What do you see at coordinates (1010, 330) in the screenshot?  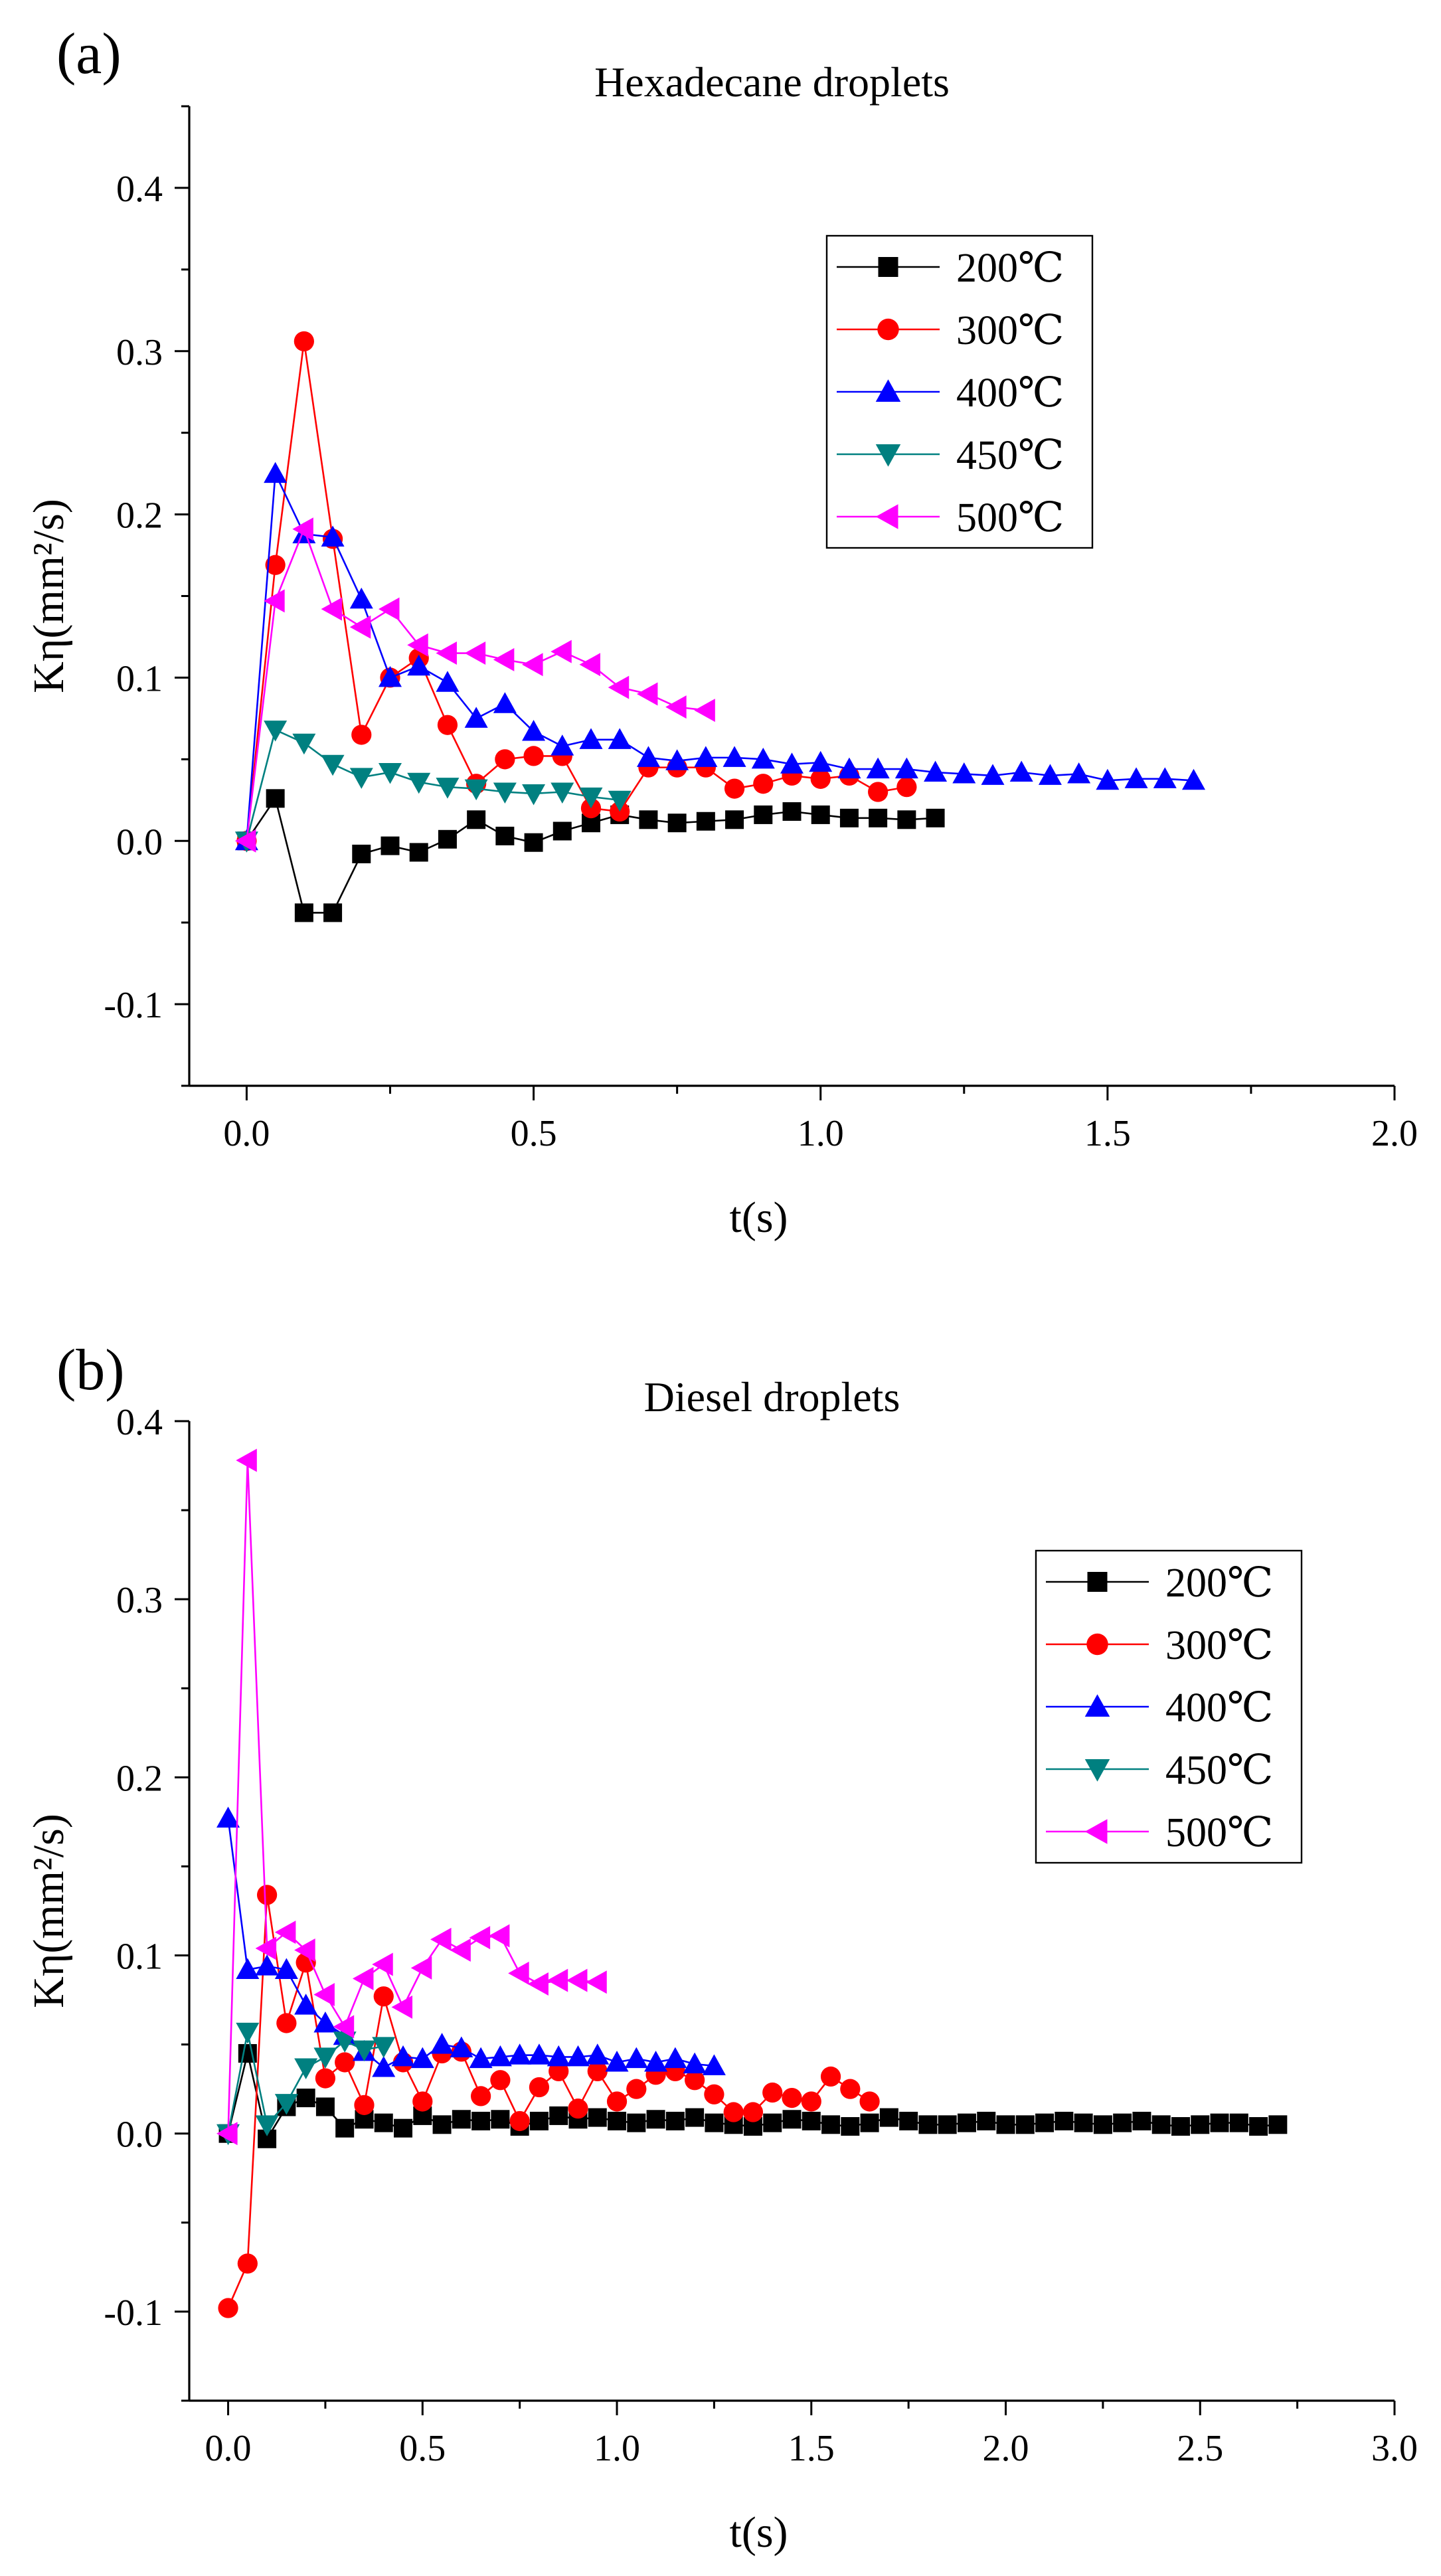 I see `chart0-legend-label-300: 300℃` at bounding box center [1010, 330].